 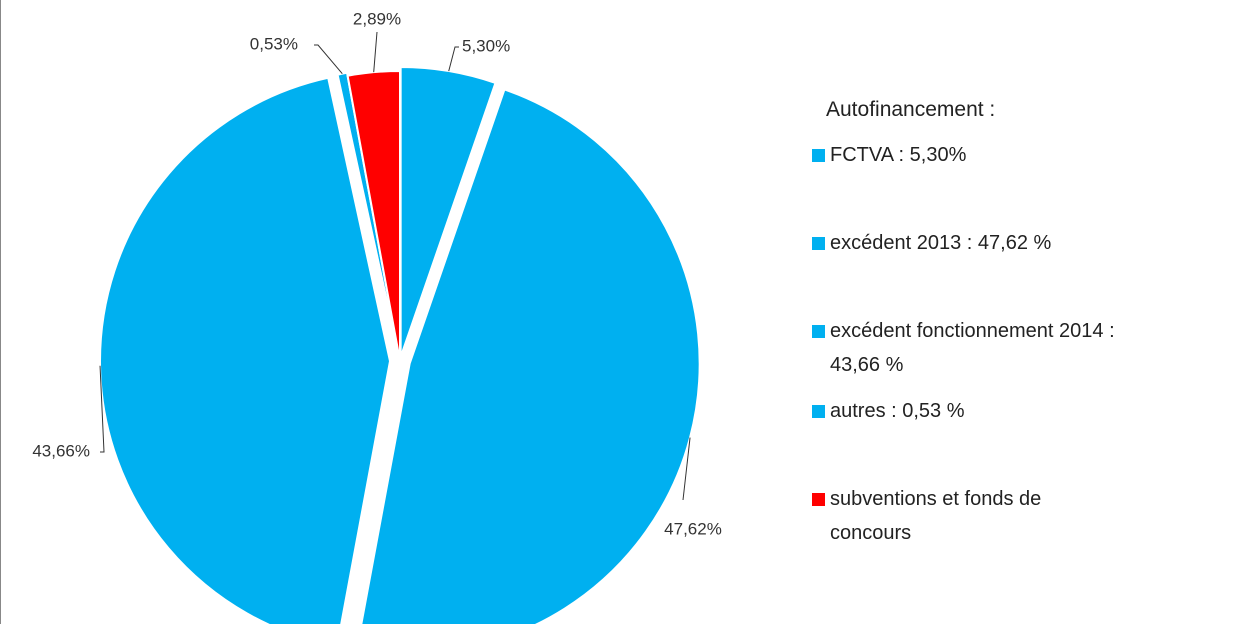 I want to click on data-label: 43,66%, so click(x=61, y=450).